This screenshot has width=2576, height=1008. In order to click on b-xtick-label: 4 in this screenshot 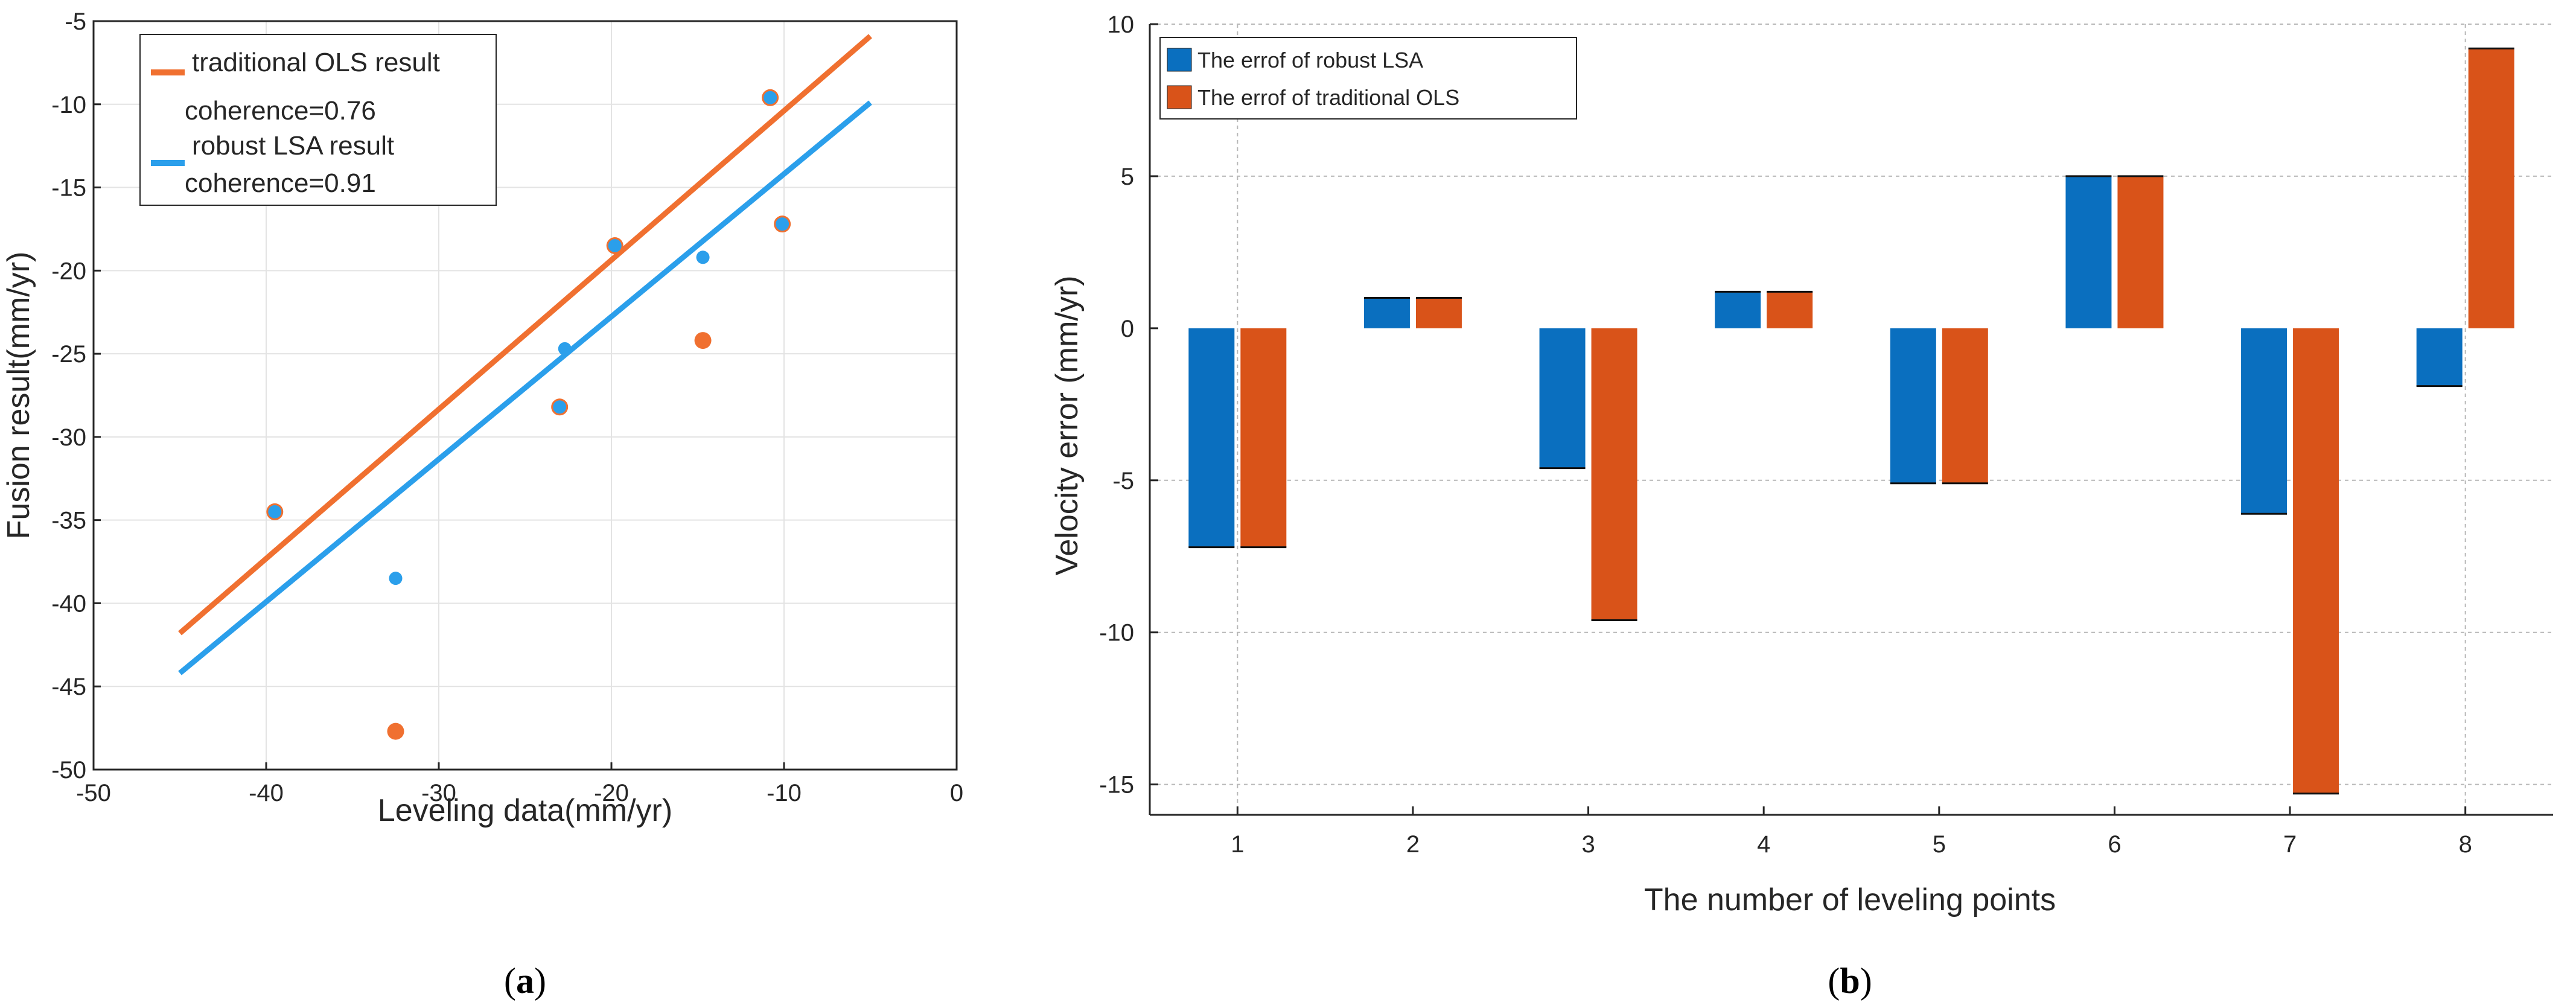, I will do `click(1763, 844)`.